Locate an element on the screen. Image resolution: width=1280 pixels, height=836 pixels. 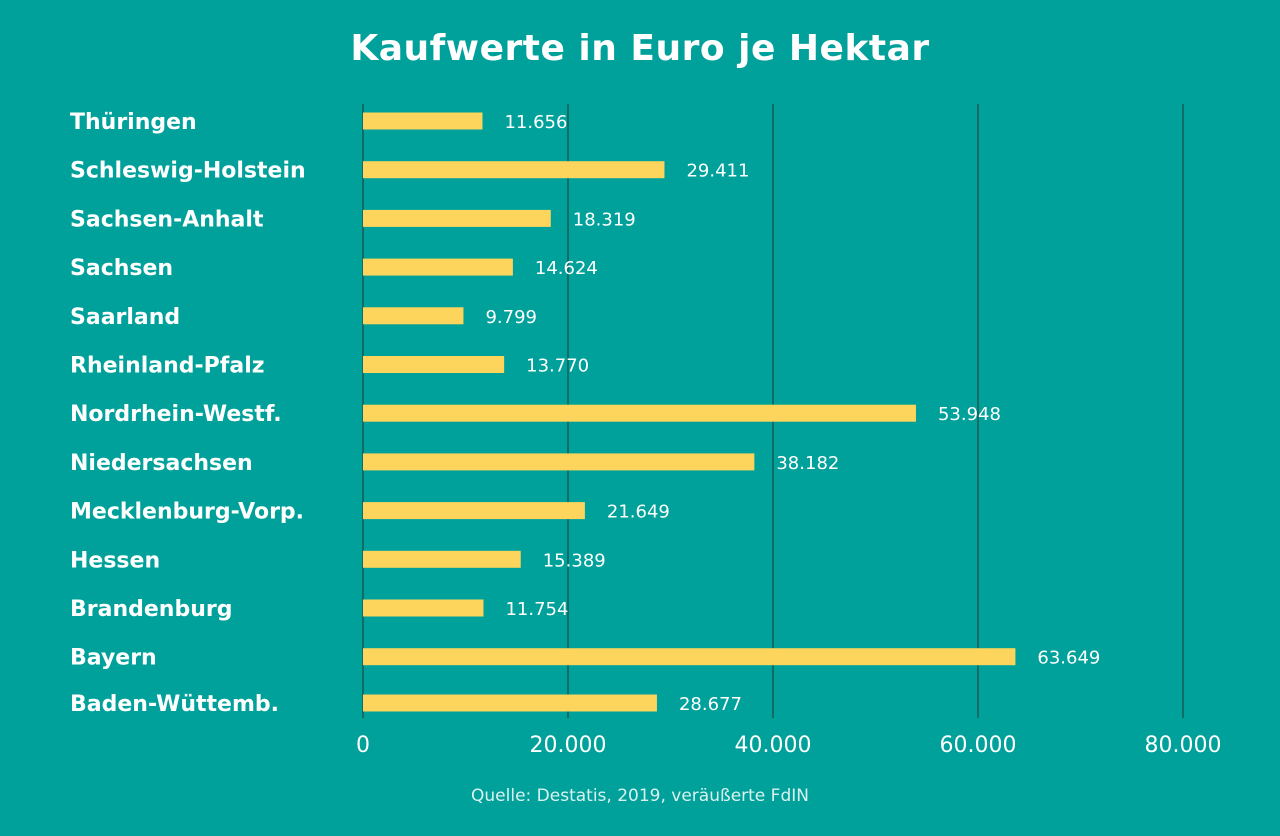
value-label: 38.182 is located at coordinates (807, 463).